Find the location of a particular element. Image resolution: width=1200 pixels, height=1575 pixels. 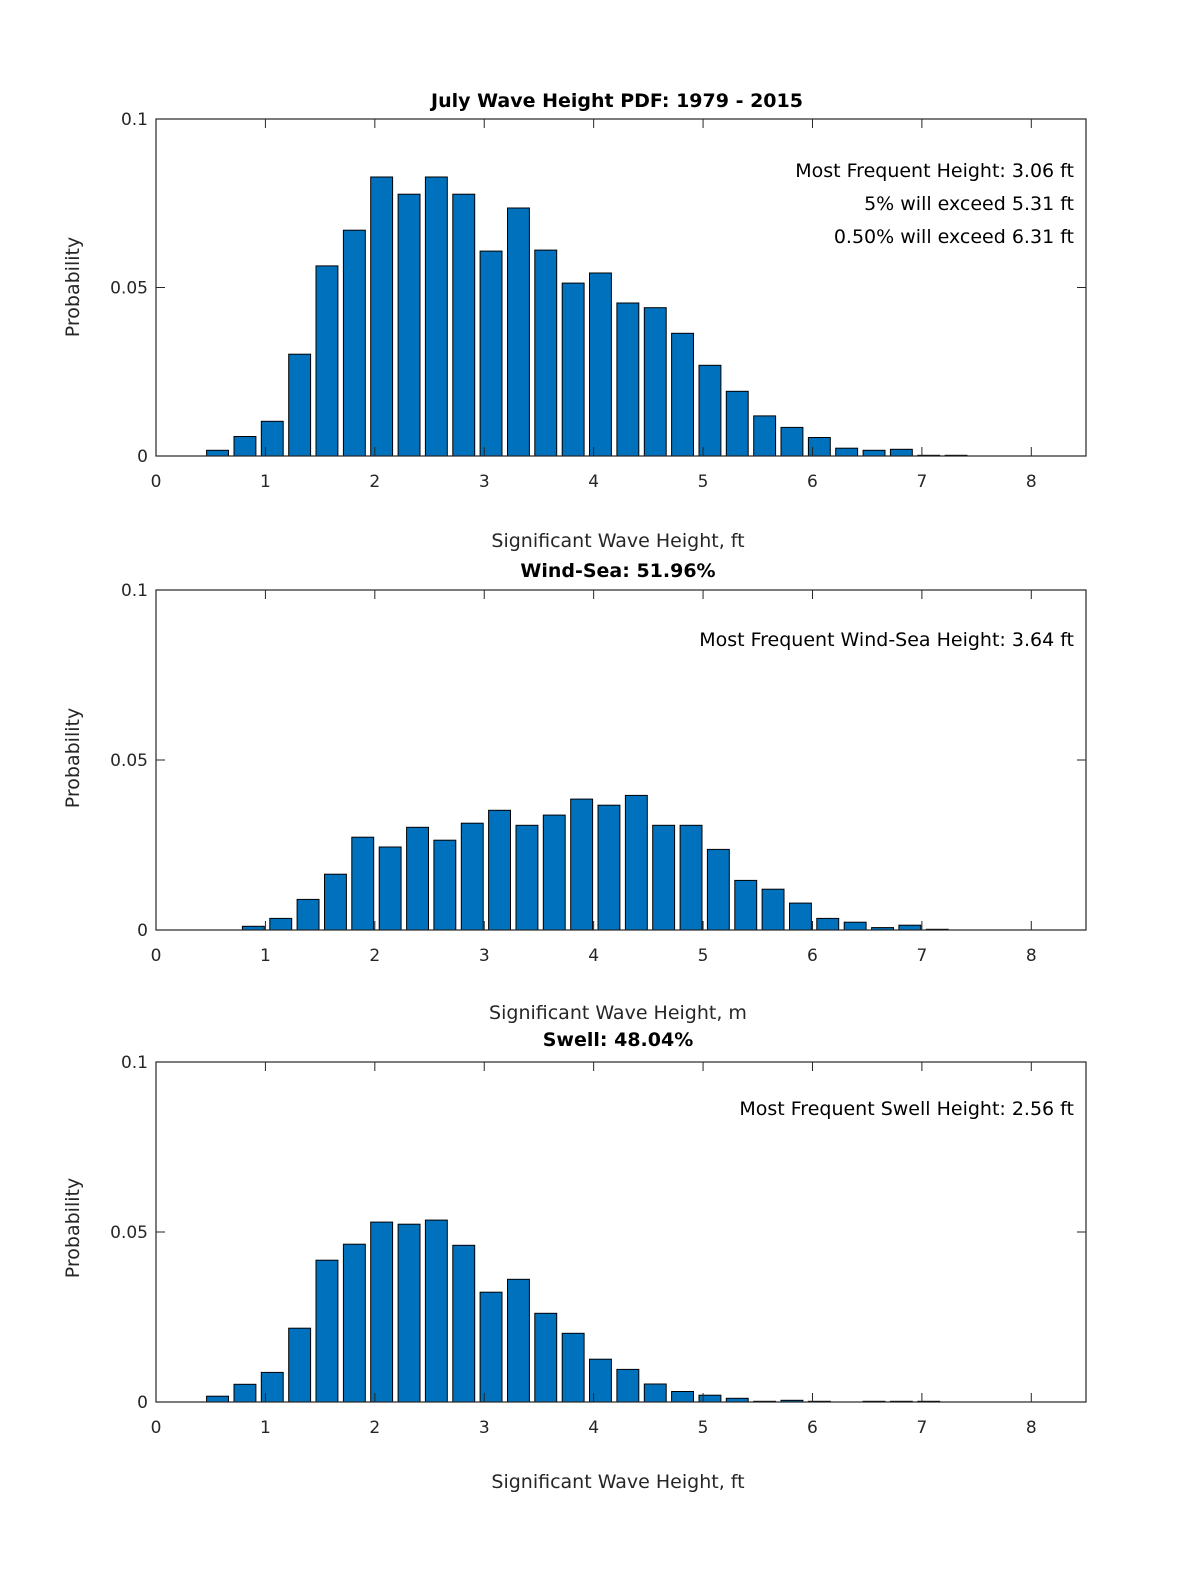

x-axis-label: Significant Wave Height, m is located at coordinates (618, 1013).